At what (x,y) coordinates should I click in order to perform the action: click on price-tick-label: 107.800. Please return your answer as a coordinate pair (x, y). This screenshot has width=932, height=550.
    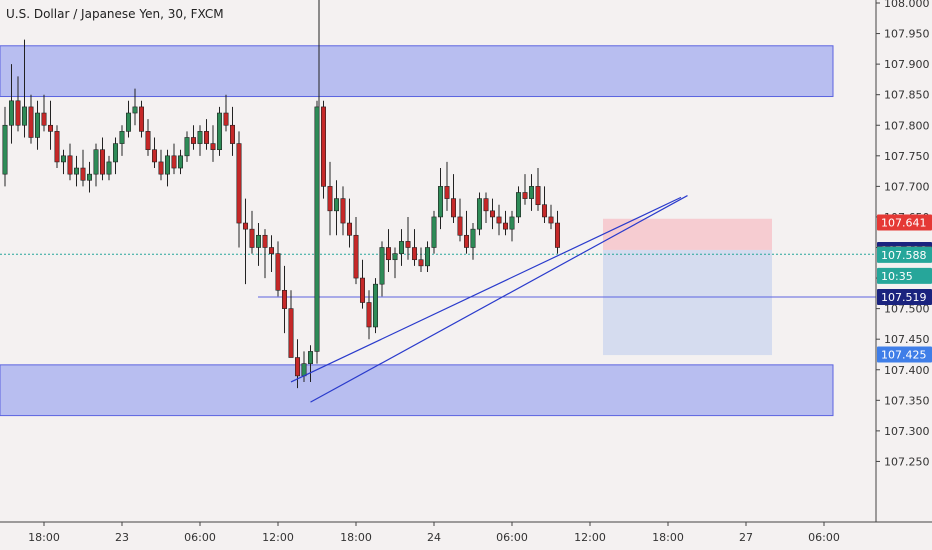
    Looking at the image, I should click on (907, 125).